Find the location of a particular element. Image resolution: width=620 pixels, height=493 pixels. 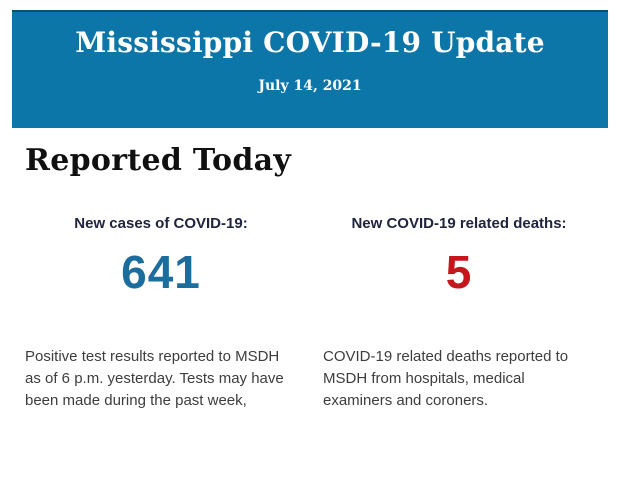

new-cases-label: New cases of COVID-19: is located at coordinates (161, 223).